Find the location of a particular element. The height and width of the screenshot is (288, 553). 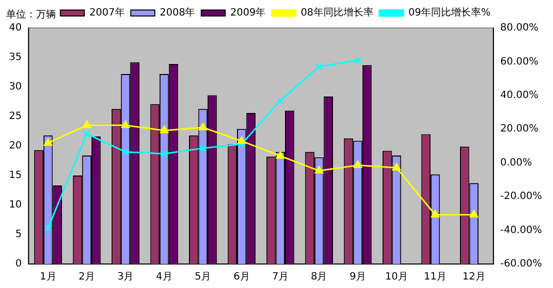

y2-tick-label: -40.00% is located at coordinates (521, 230).